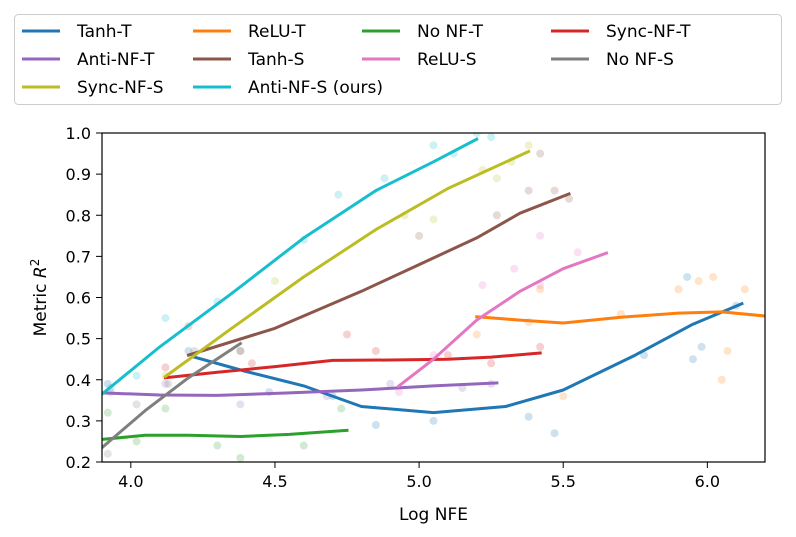 Image resolution: width=796 pixels, height=537 pixels. What do you see at coordinates (418, 481) in the screenshot?
I see `x-tick-label-3: 5.0` at bounding box center [418, 481].